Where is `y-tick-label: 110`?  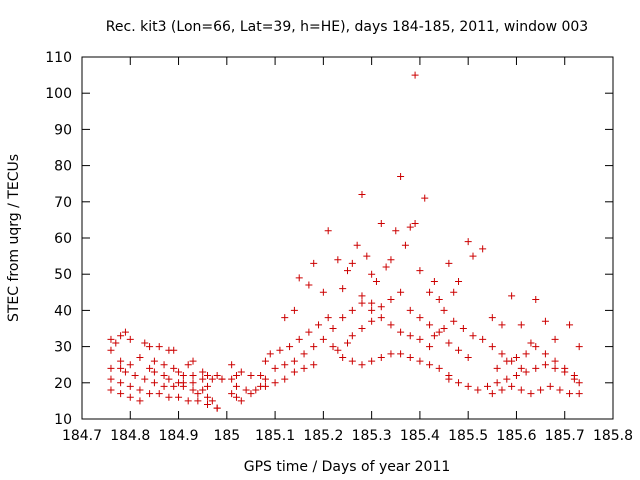
y-tick-label: 110 is located at coordinates (58, 58).